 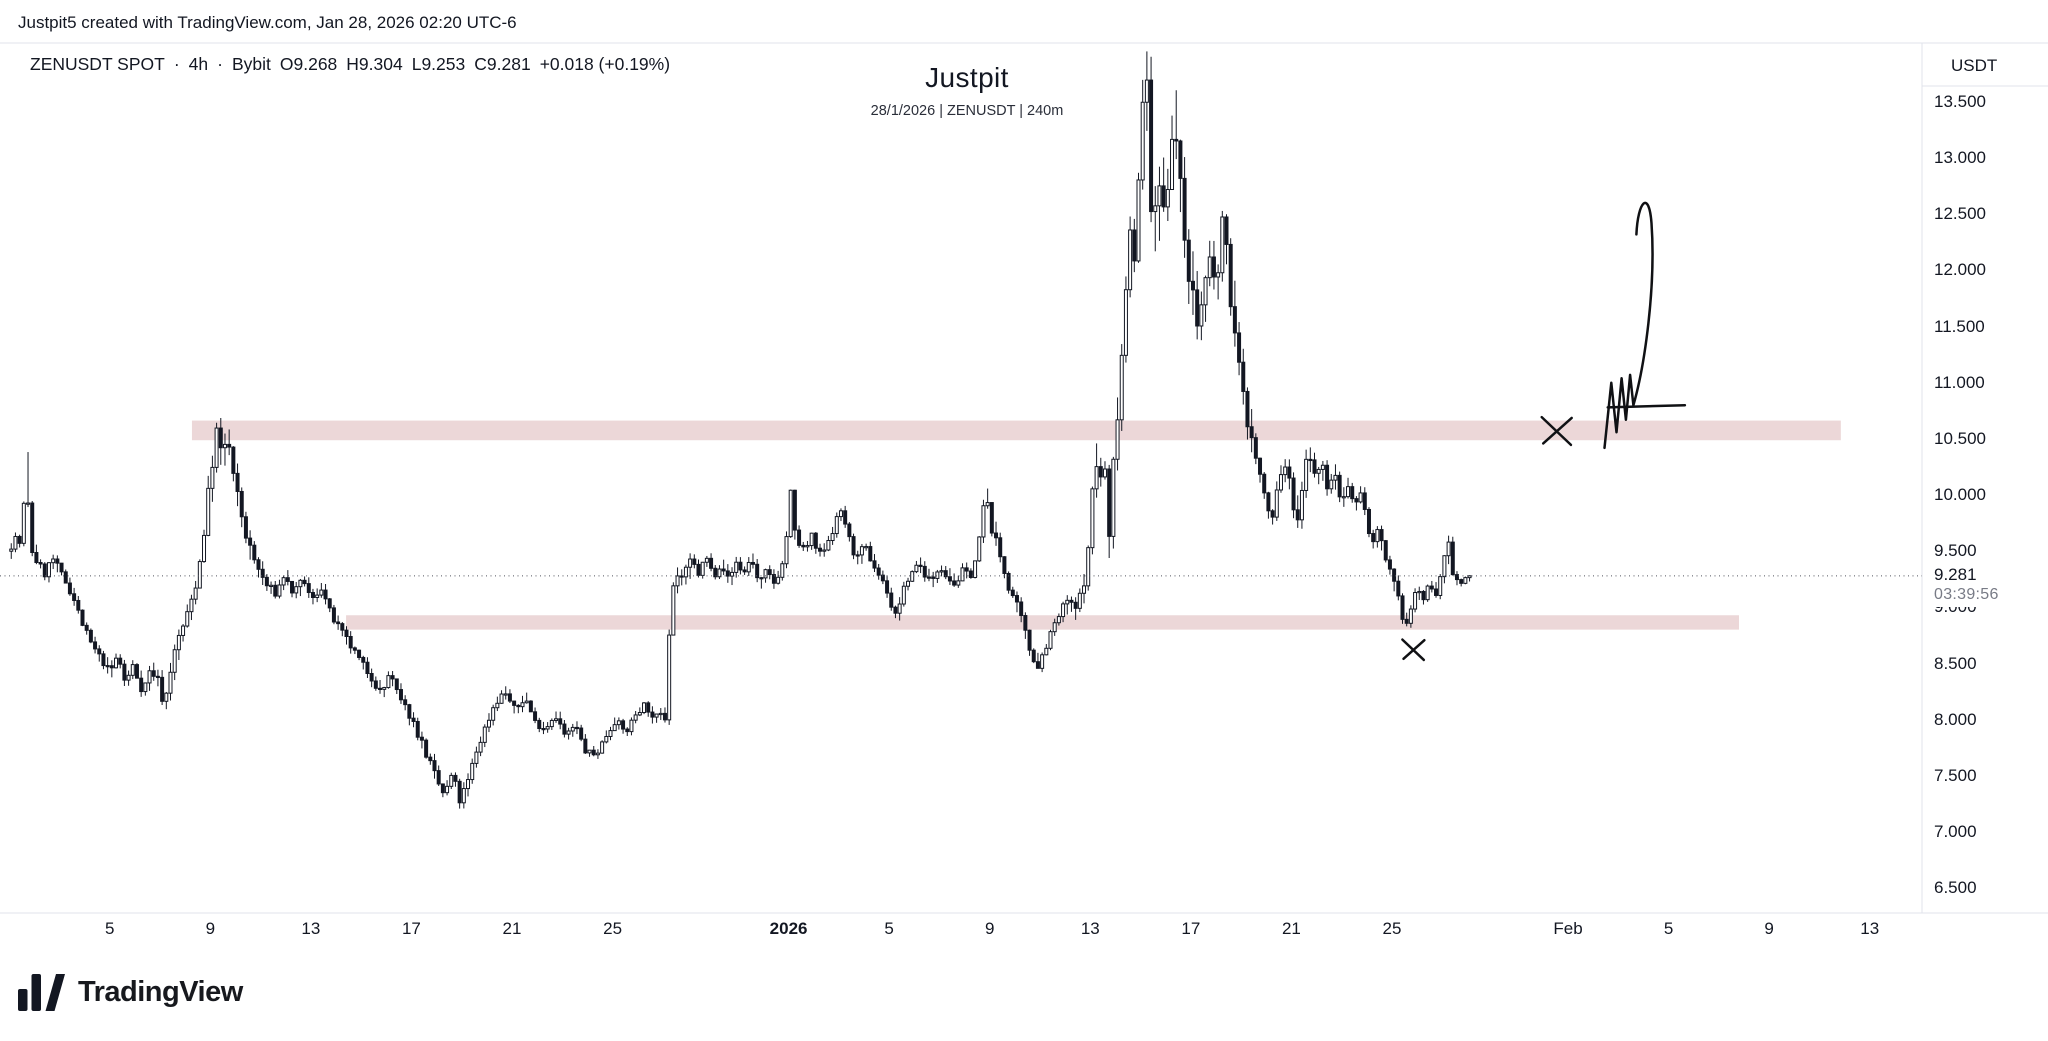 I want to click on symbol-name: ZENUSDT SPOT, so click(x=97, y=64).